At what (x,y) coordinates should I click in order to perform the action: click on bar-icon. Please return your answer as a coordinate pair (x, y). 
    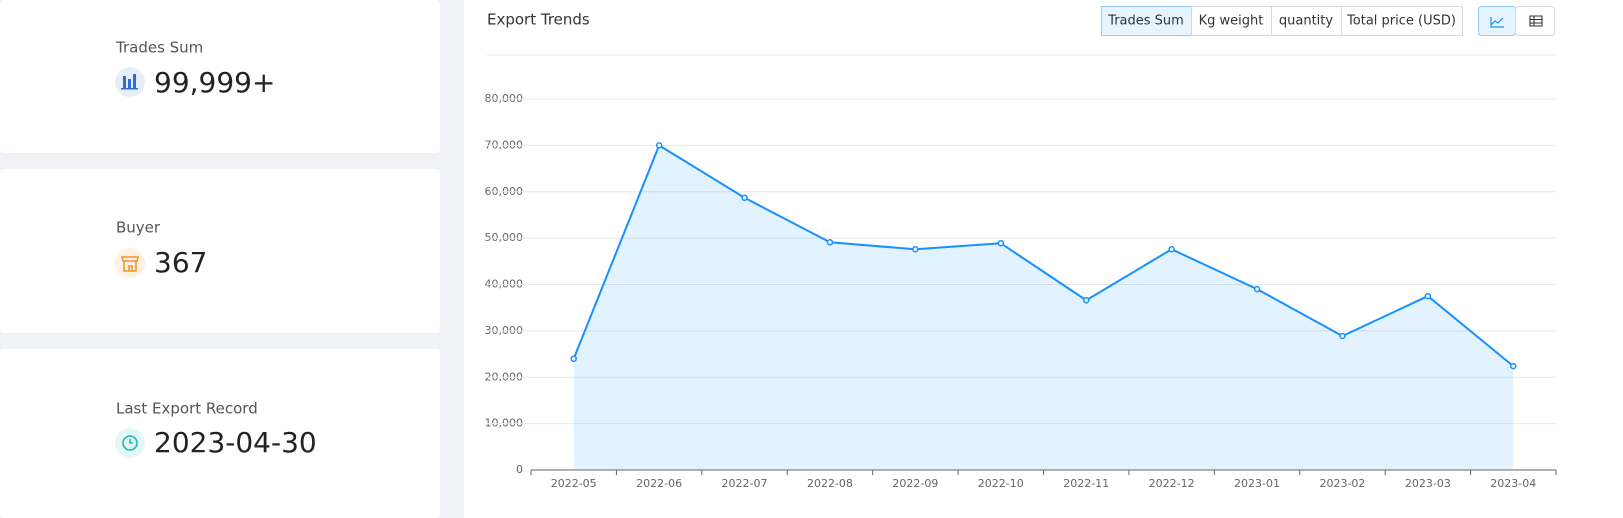
    Looking at the image, I should click on (129, 82).